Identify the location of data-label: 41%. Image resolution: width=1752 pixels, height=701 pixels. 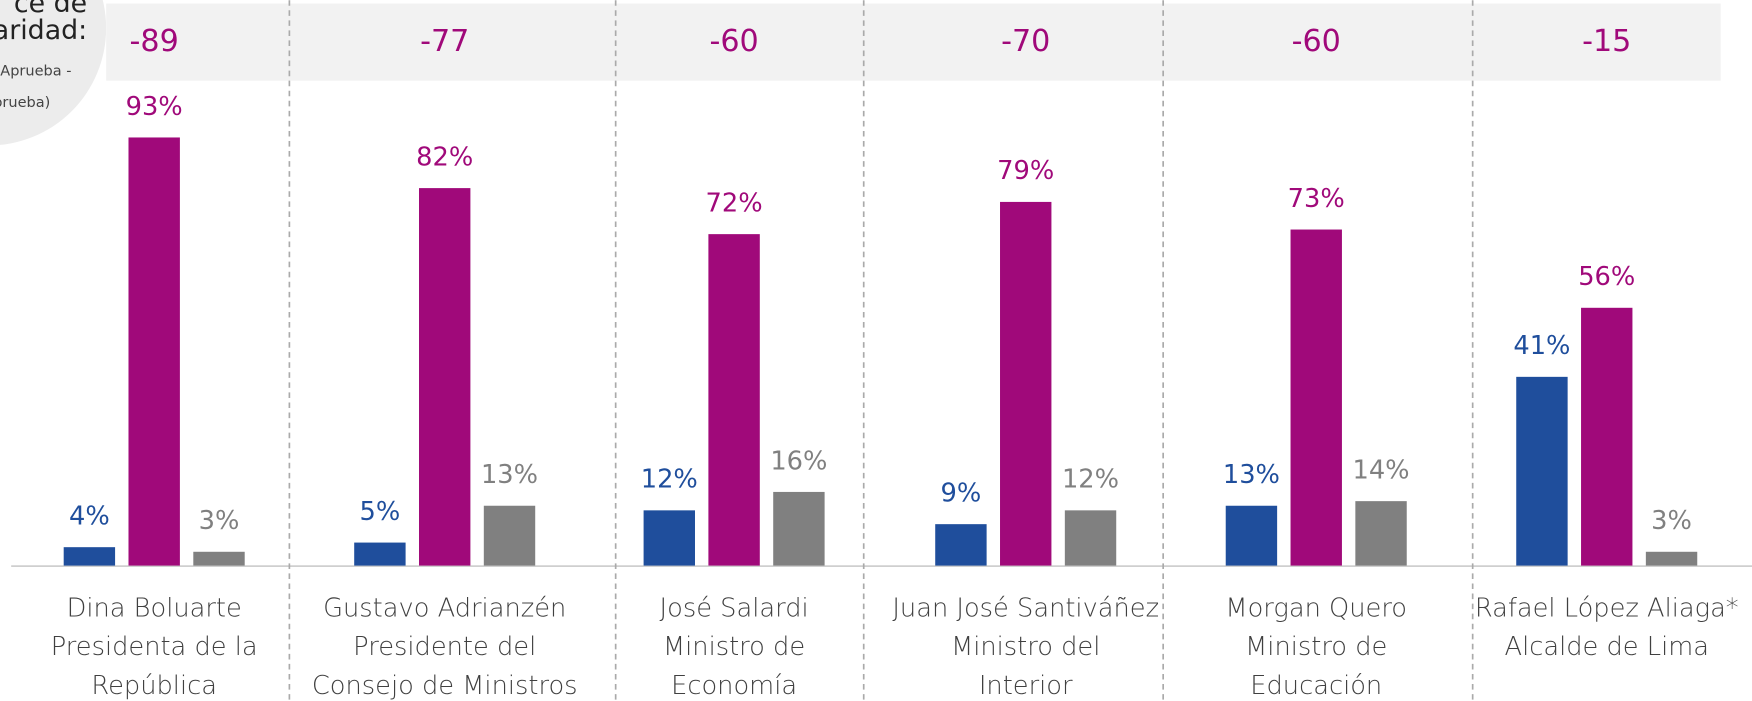
(1541, 346).